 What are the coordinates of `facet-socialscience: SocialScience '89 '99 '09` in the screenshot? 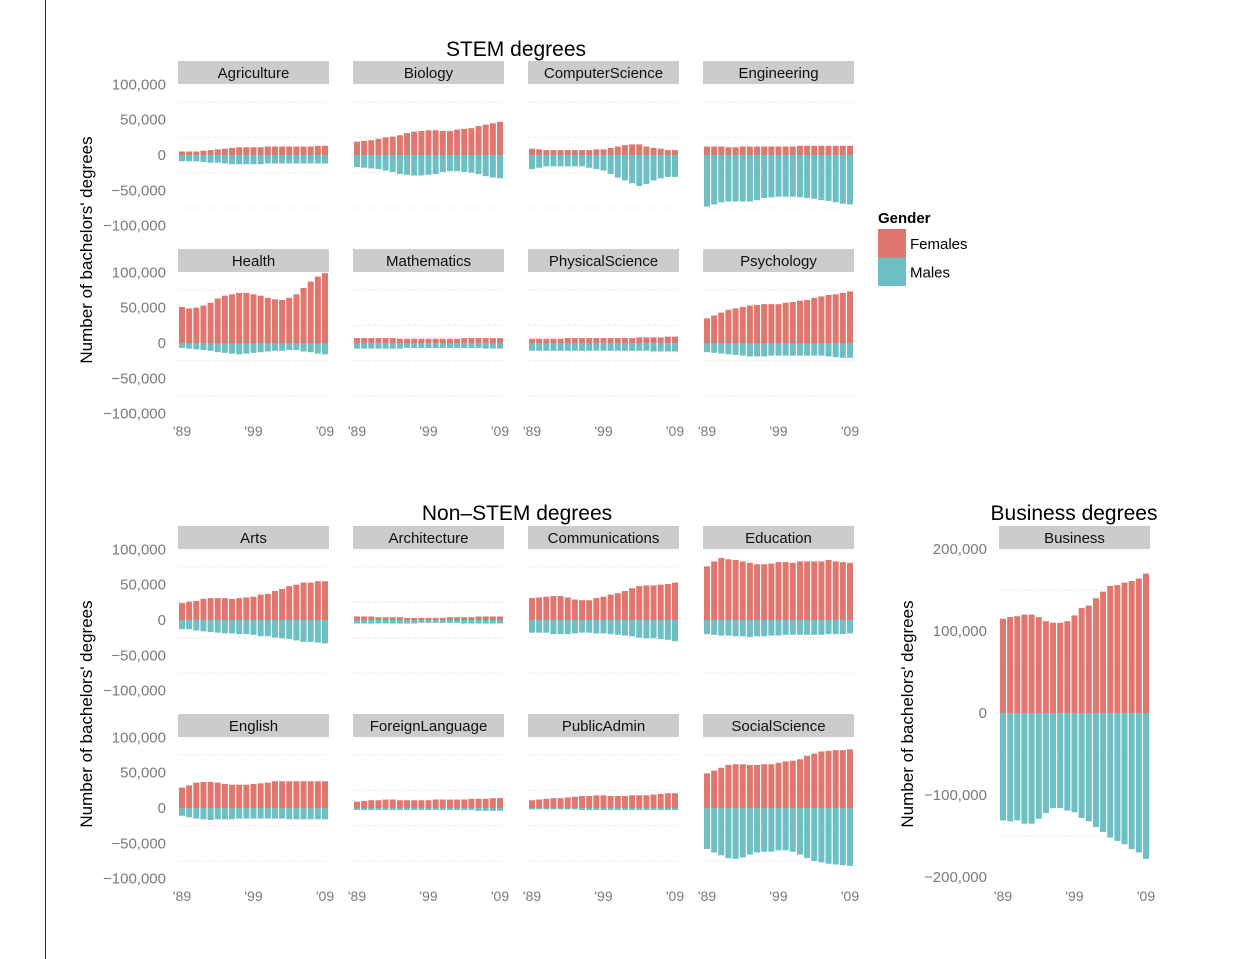 It's located at (778, 809).